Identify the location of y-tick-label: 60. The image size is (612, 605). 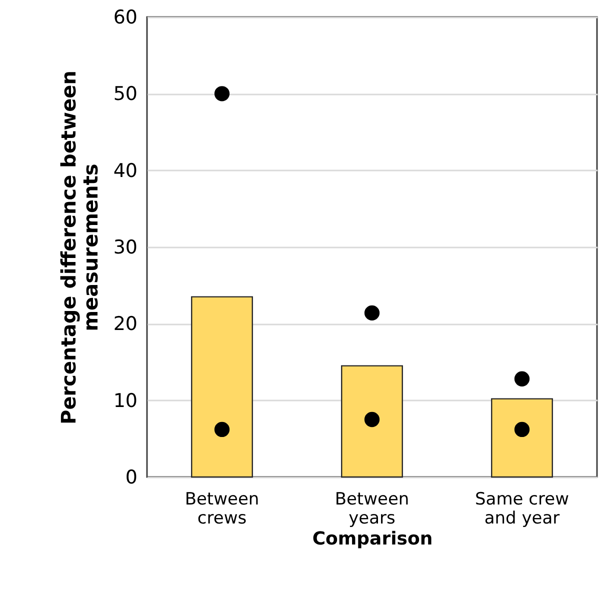
(125, 17).